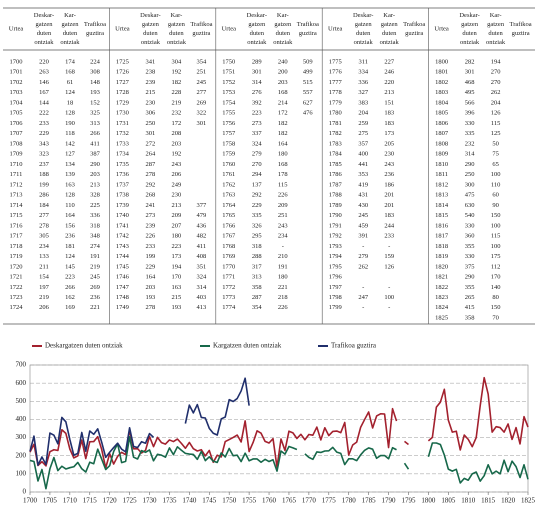 This screenshot has width=538, height=508. What do you see at coordinates (16, 92) in the screenshot?
I see `year-cell: 1703` at bounding box center [16, 92].